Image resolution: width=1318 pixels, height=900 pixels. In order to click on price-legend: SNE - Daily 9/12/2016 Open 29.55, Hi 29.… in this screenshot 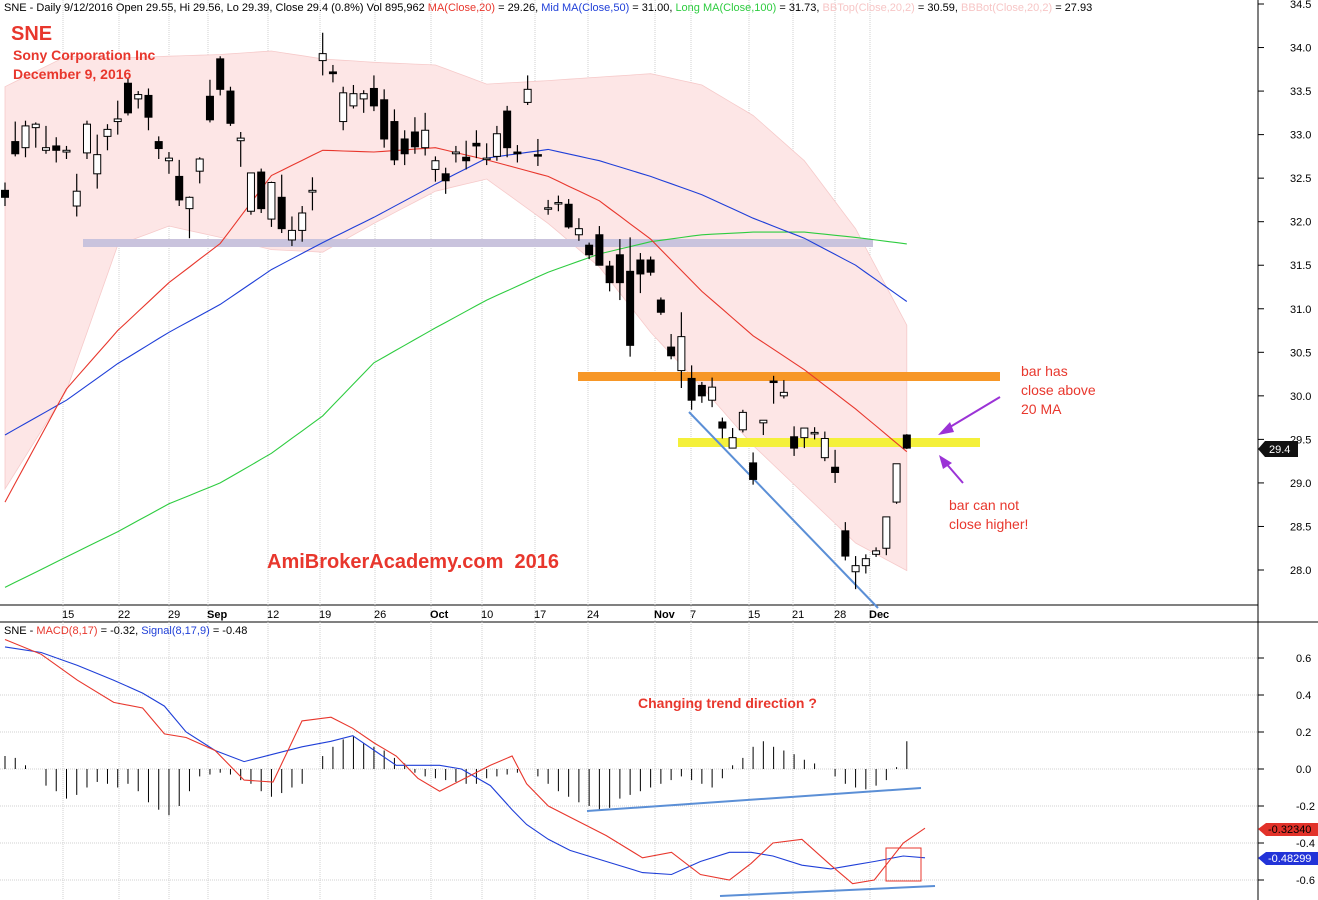, I will do `click(548, 8)`.